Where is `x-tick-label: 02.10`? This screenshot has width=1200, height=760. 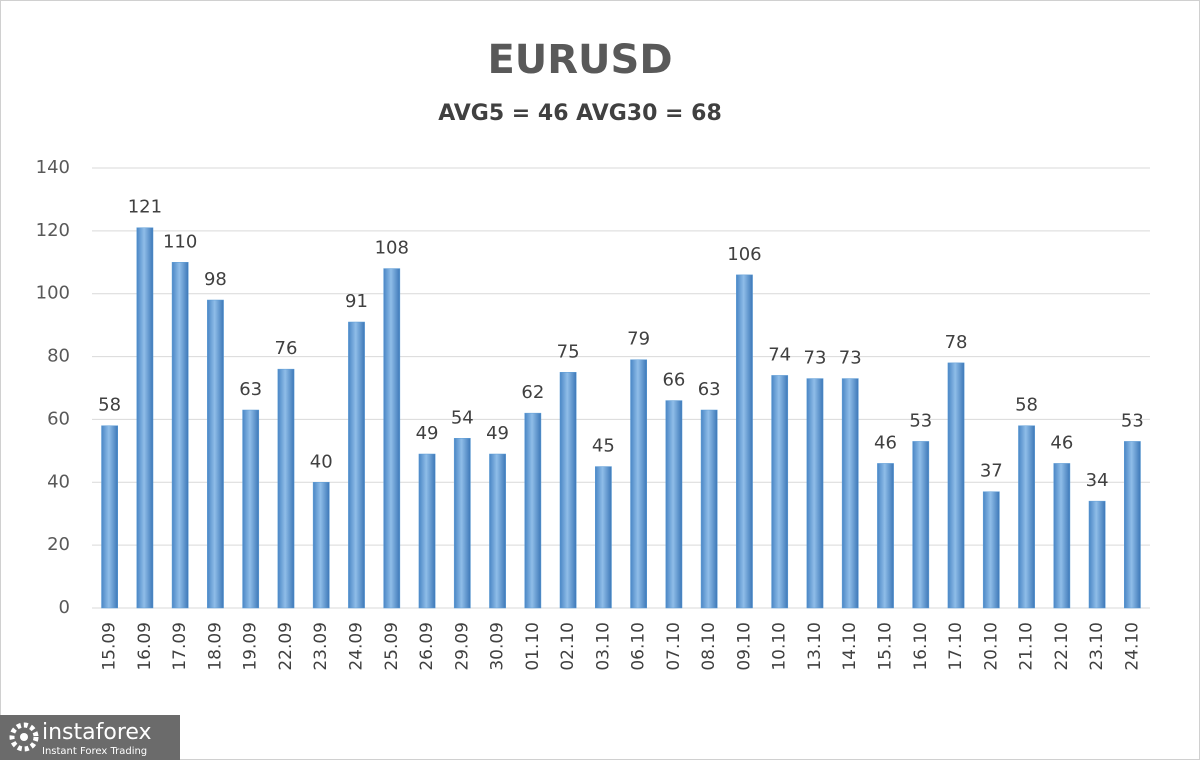
x-tick-label: 02.10 is located at coordinates (568, 646).